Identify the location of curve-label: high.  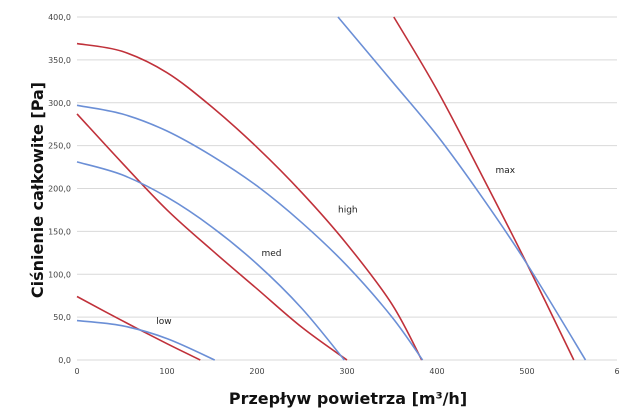
(348, 211).